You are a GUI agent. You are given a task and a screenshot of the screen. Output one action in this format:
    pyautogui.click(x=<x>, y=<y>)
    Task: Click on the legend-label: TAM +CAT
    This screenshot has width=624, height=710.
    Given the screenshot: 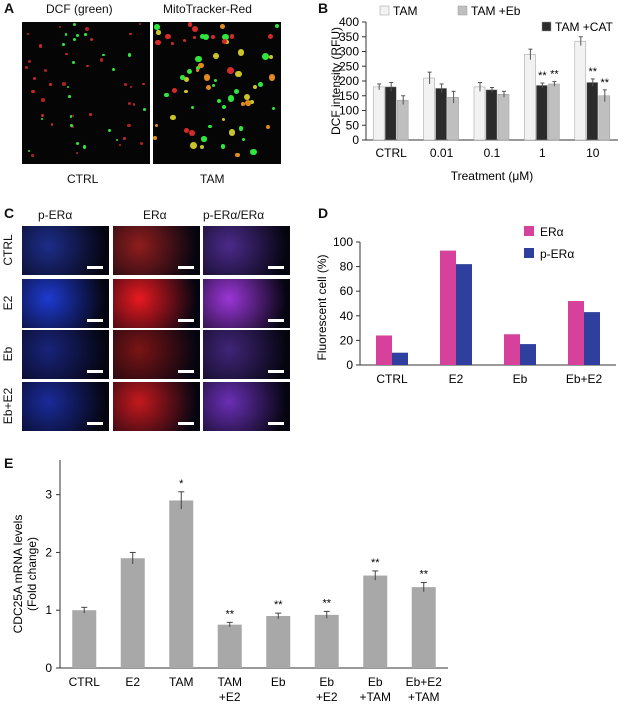 What is the action you would take?
    pyautogui.click(x=584, y=27)
    